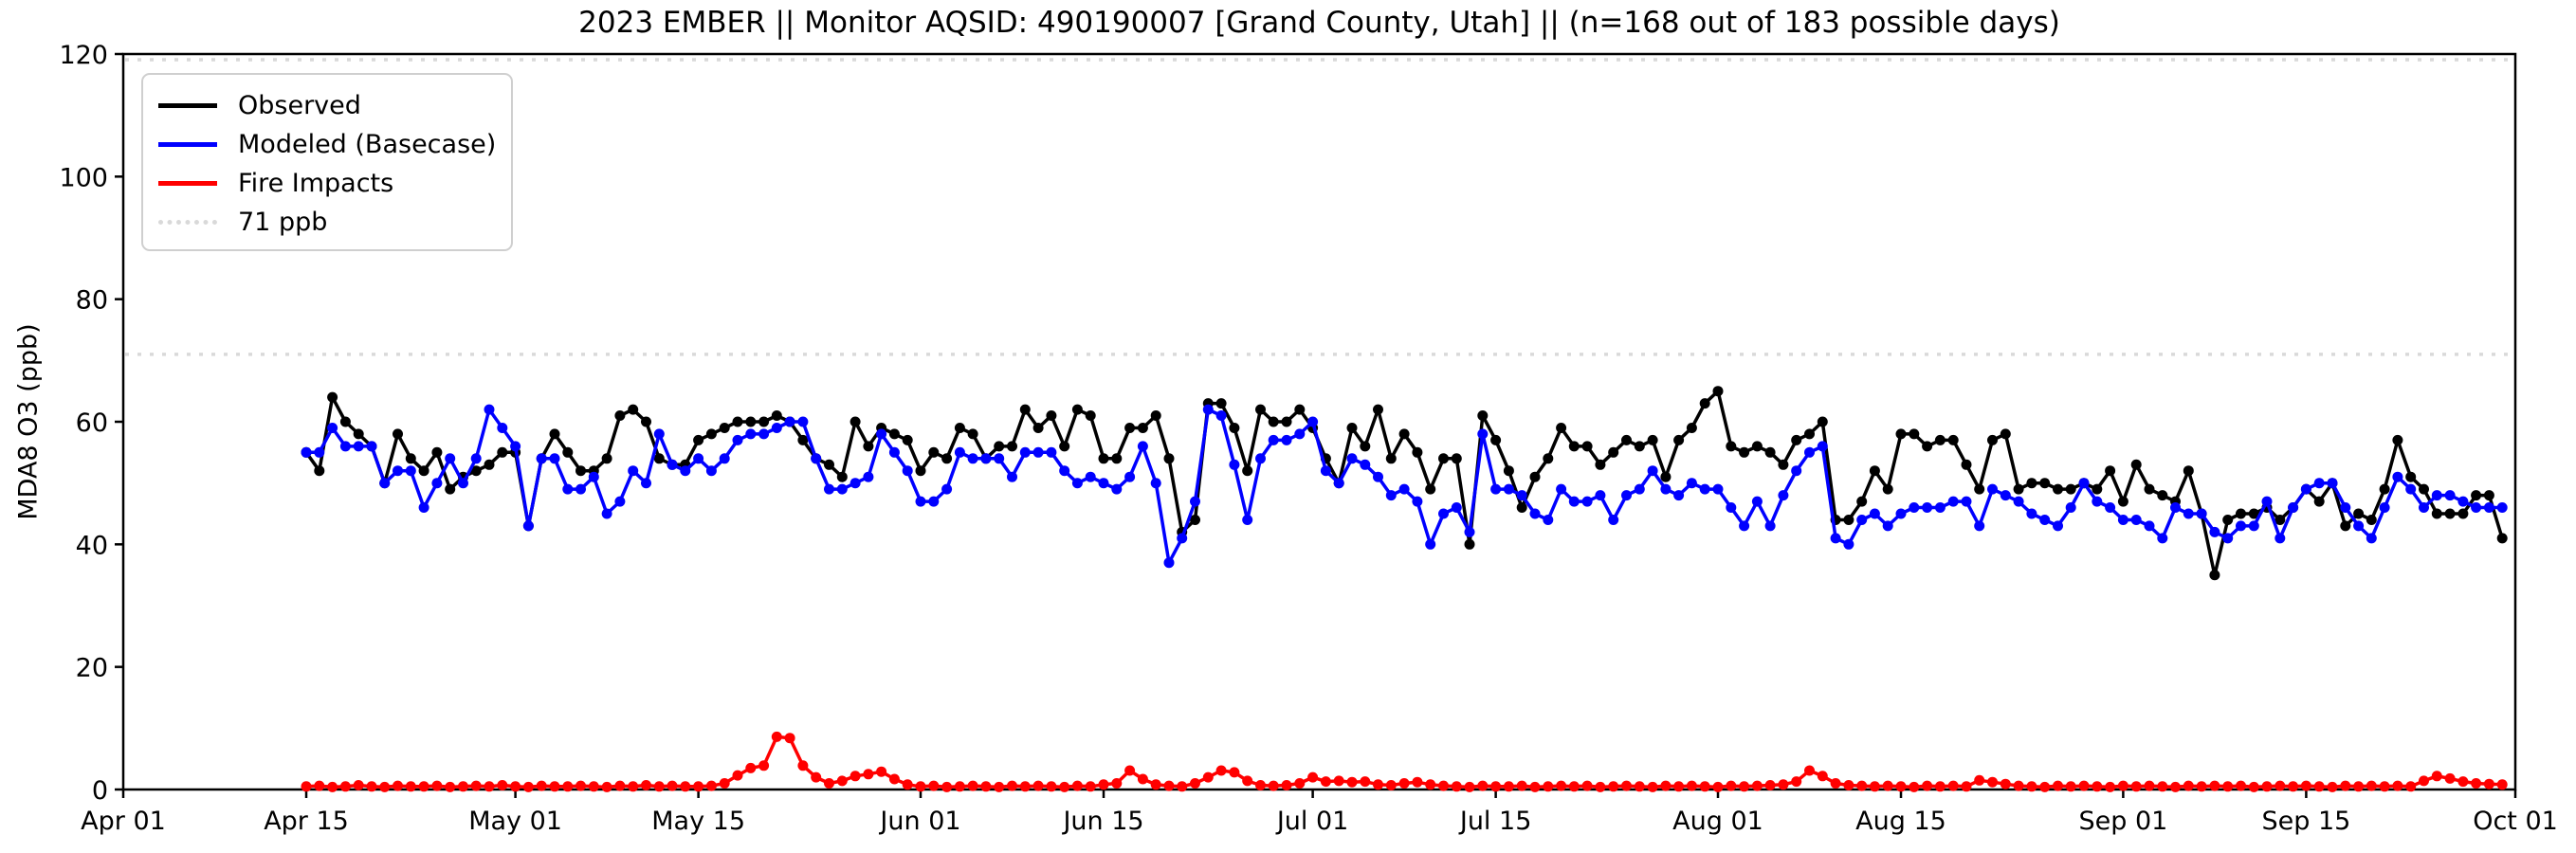 The width and height of the screenshot is (2576, 853). I want to click on x-tick-label: Aug 01, so click(1717, 821).